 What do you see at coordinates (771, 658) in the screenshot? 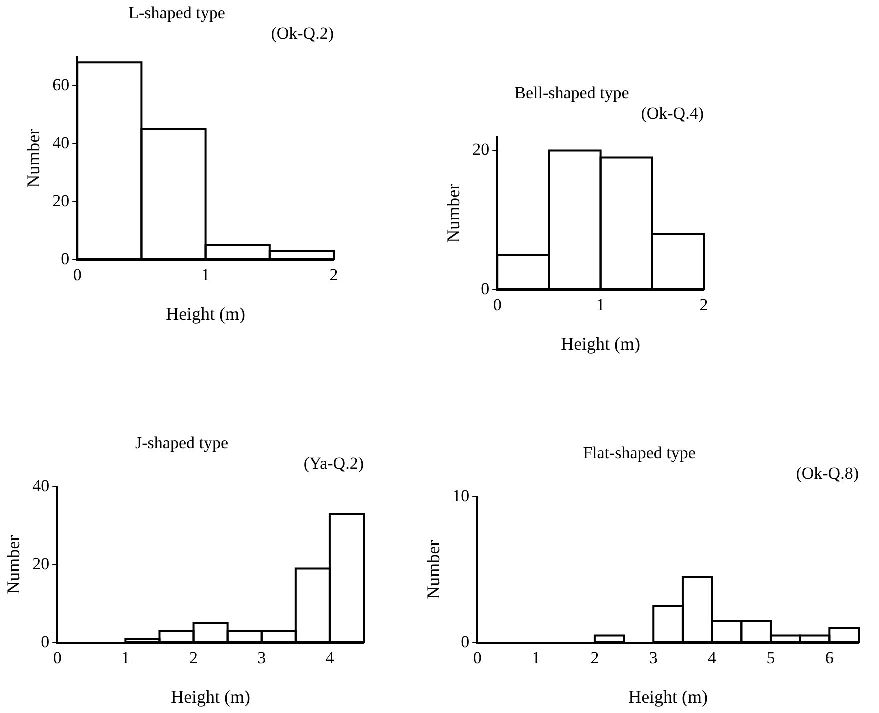
I see `x-tick-label: 5` at bounding box center [771, 658].